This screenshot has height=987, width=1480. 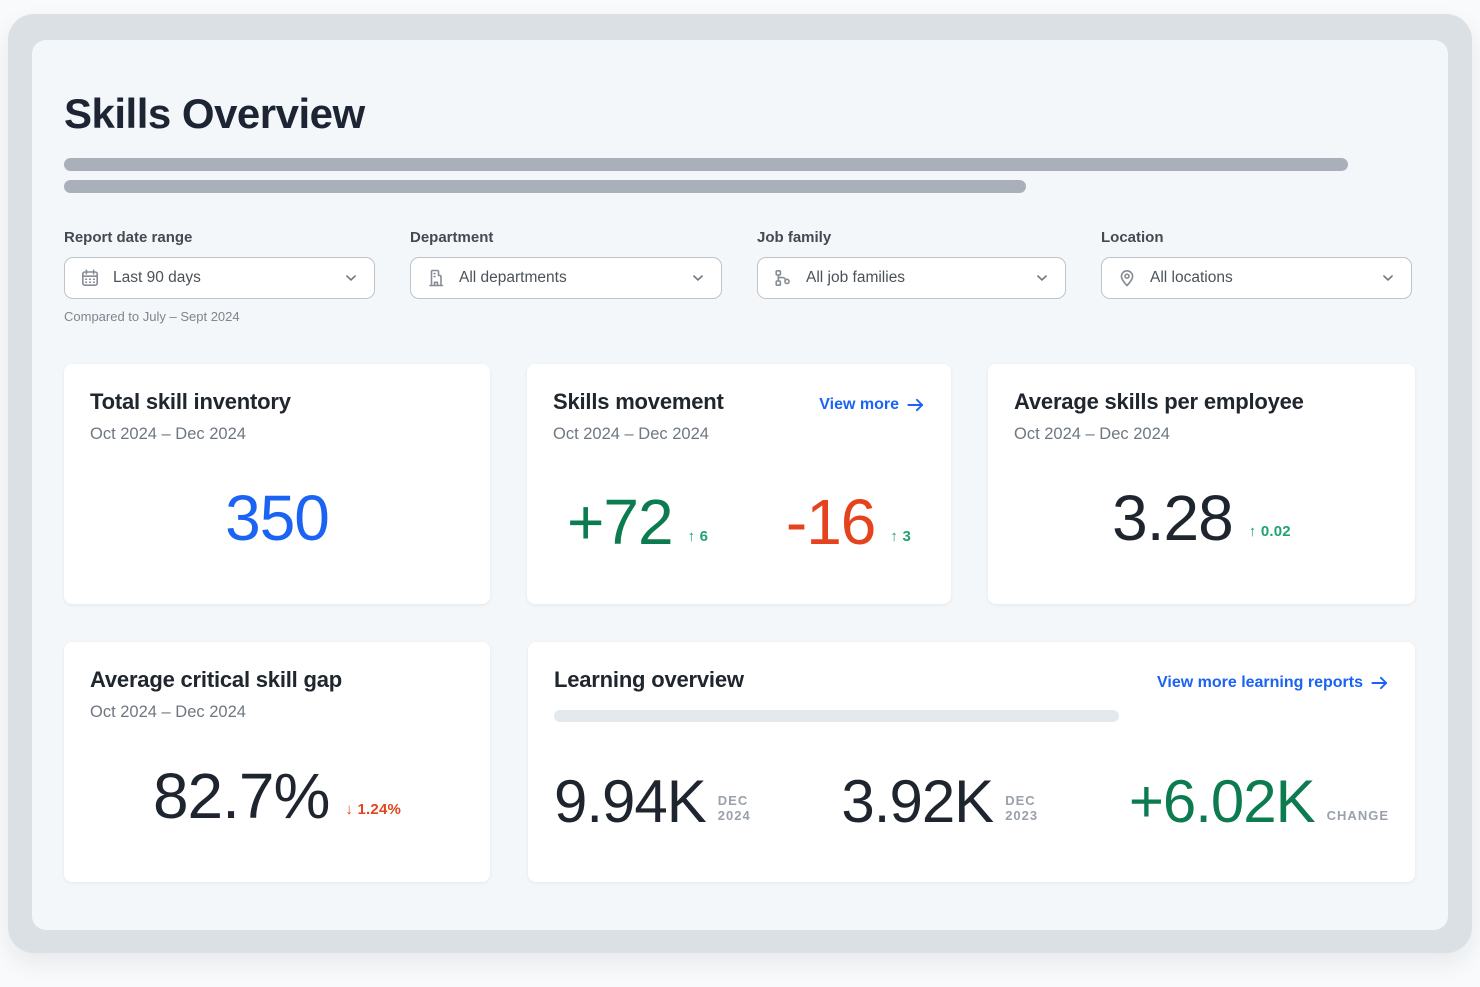 What do you see at coordinates (856, 277) in the screenshot?
I see `job-family-value: All job families` at bounding box center [856, 277].